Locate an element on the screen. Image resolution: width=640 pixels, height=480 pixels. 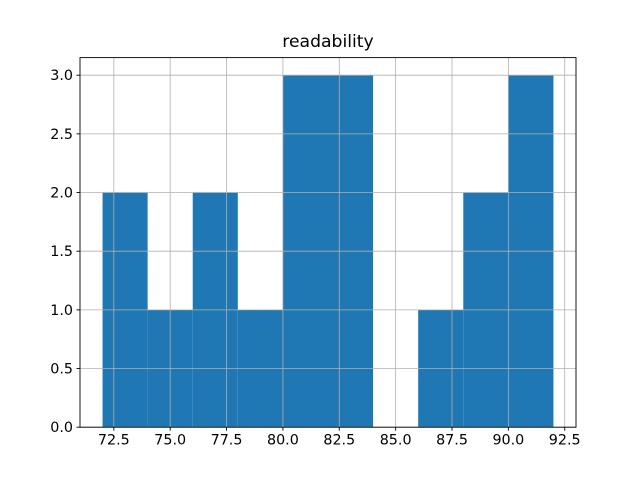
y-tick-label: 0.5 is located at coordinates (61, 370).